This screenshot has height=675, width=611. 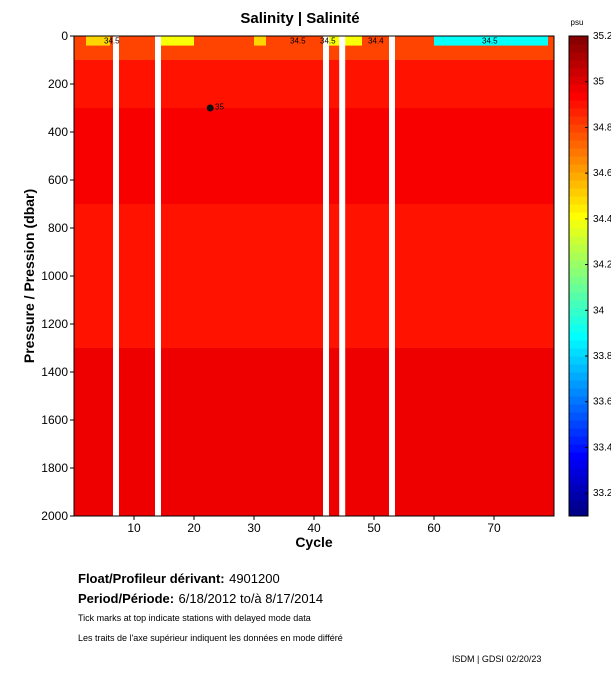 I want to click on colorbar-tick-label: 33.4, so click(x=602, y=447).